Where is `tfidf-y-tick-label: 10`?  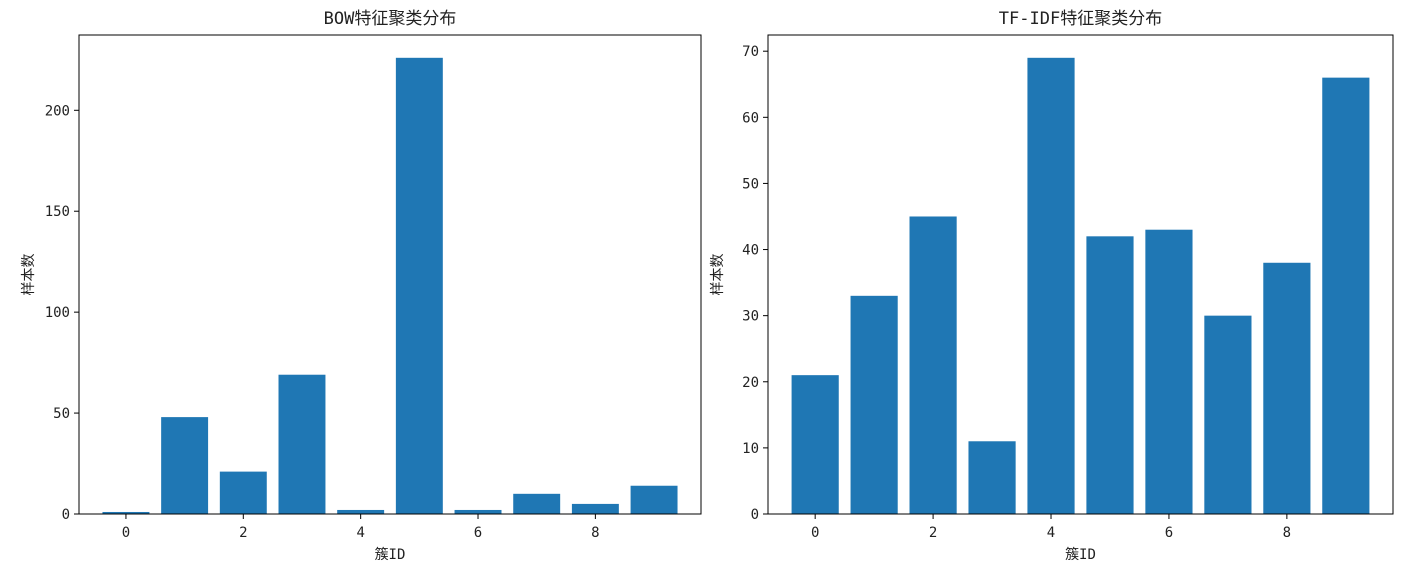 tfidf-y-tick-label: 10 is located at coordinates (750, 449).